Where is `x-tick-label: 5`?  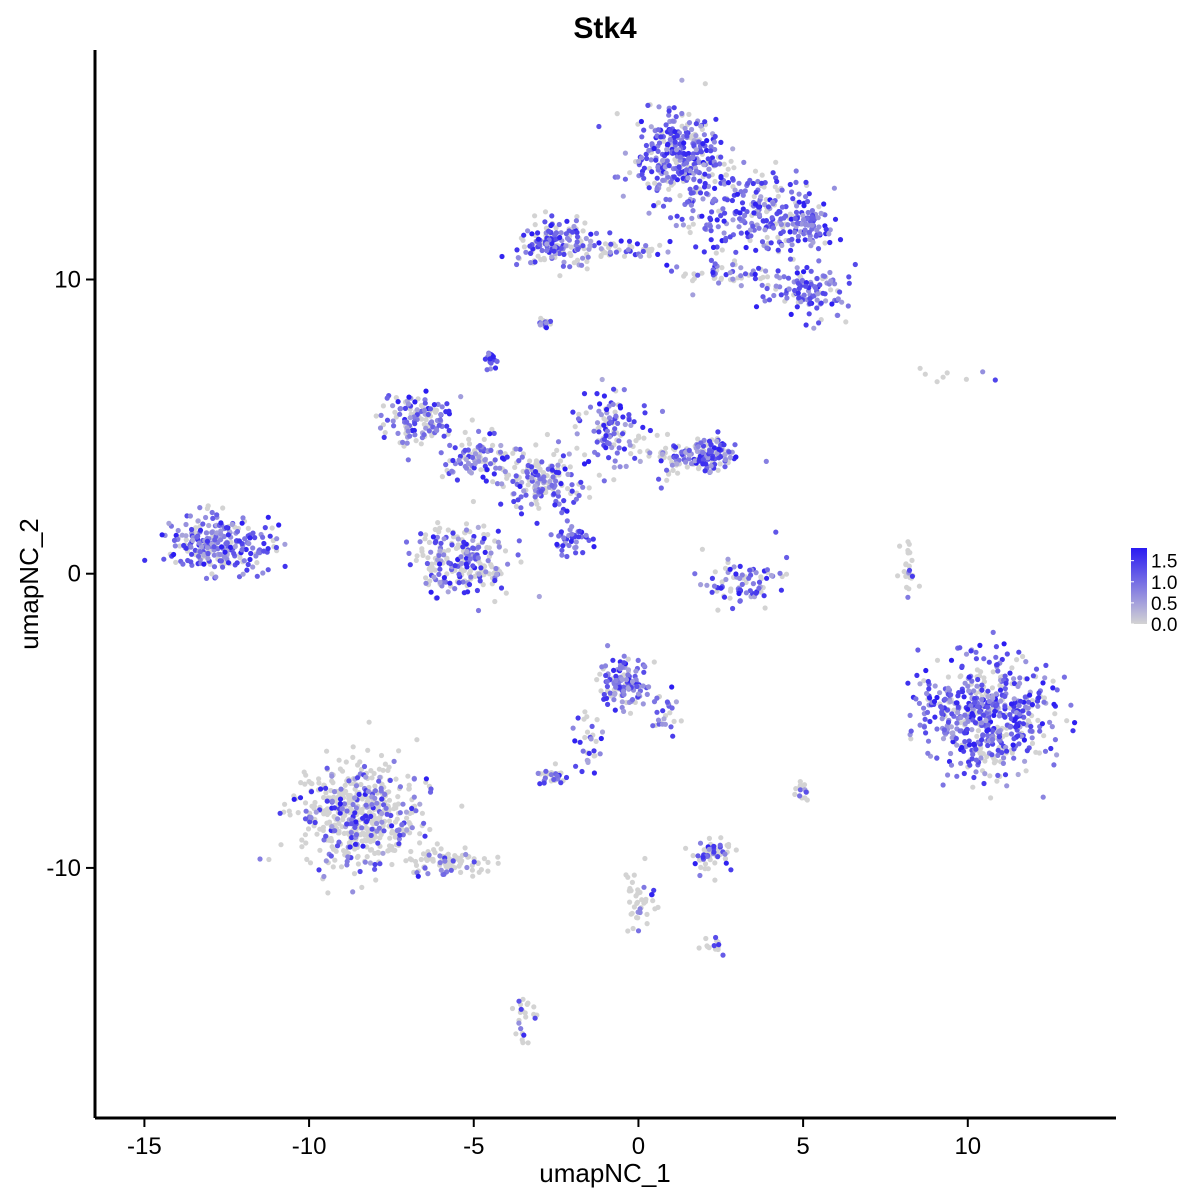 x-tick-label: 5 is located at coordinates (802, 1146).